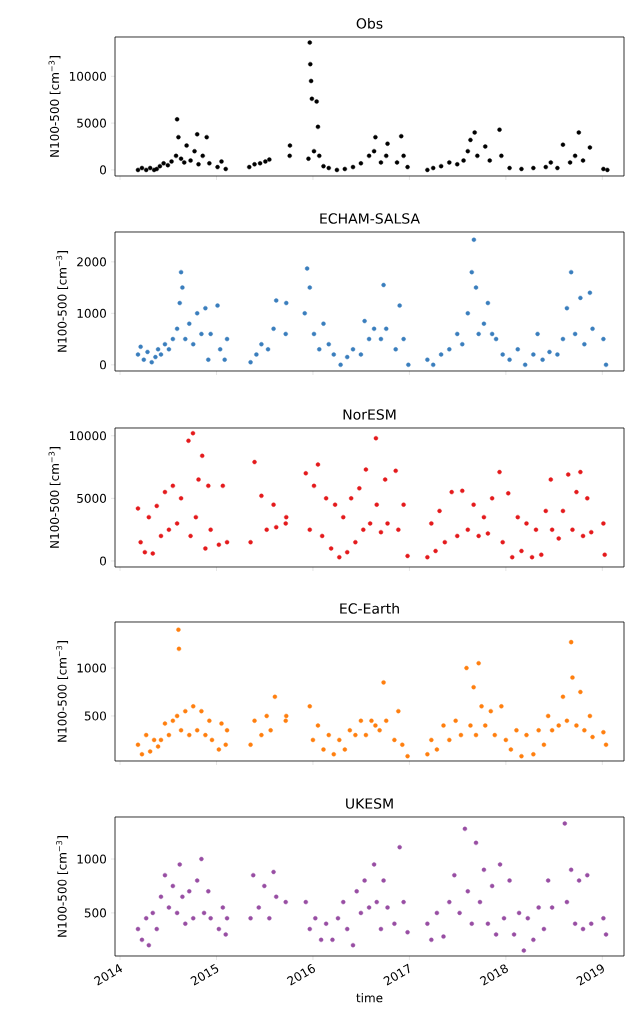 This screenshot has height=1035, width=626. I want to click on y-tick-label: 2000, so click(92, 262).